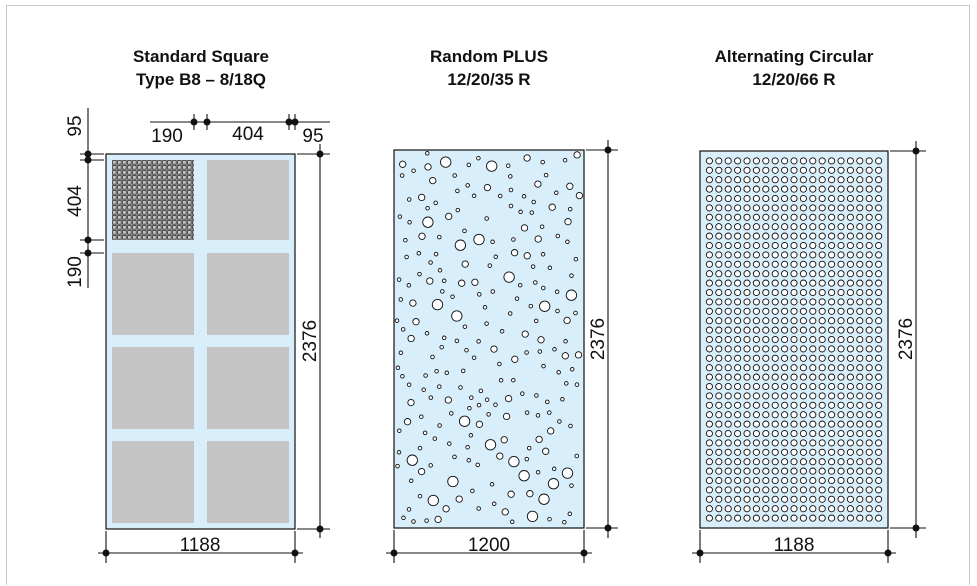 The height and width of the screenshot is (586, 977). Describe the element at coordinates (153, 200) in the screenshot. I see `perforation-detail` at that location.